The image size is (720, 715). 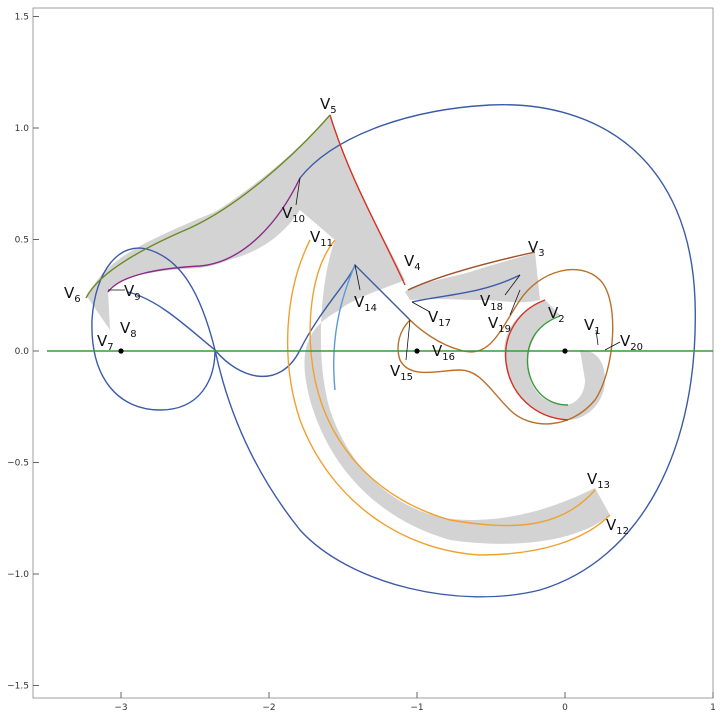 What do you see at coordinates (293, 214) in the screenshot?
I see `vertex-label-10: V10` at bounding box center [293, 214].